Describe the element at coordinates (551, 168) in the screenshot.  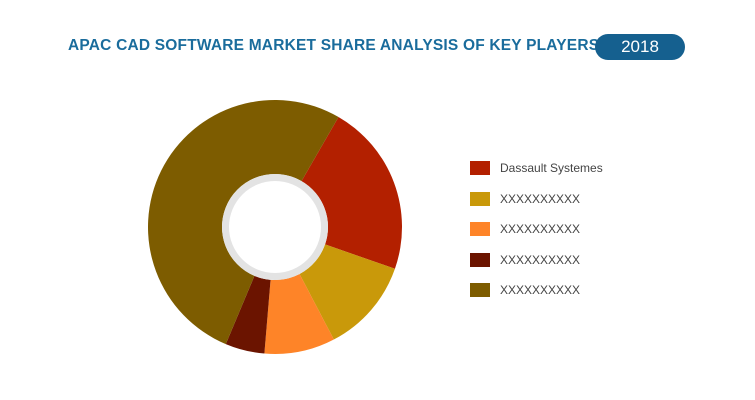
I see `legend-label: Dassault Systemes` at that location.